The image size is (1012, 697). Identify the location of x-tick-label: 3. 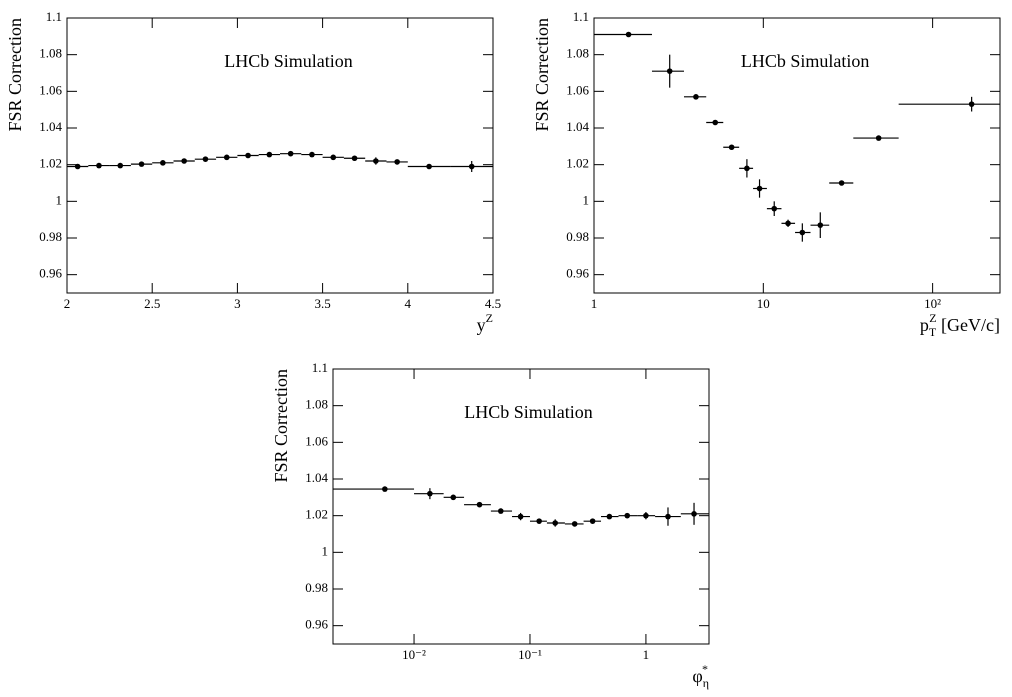
(237, 303).